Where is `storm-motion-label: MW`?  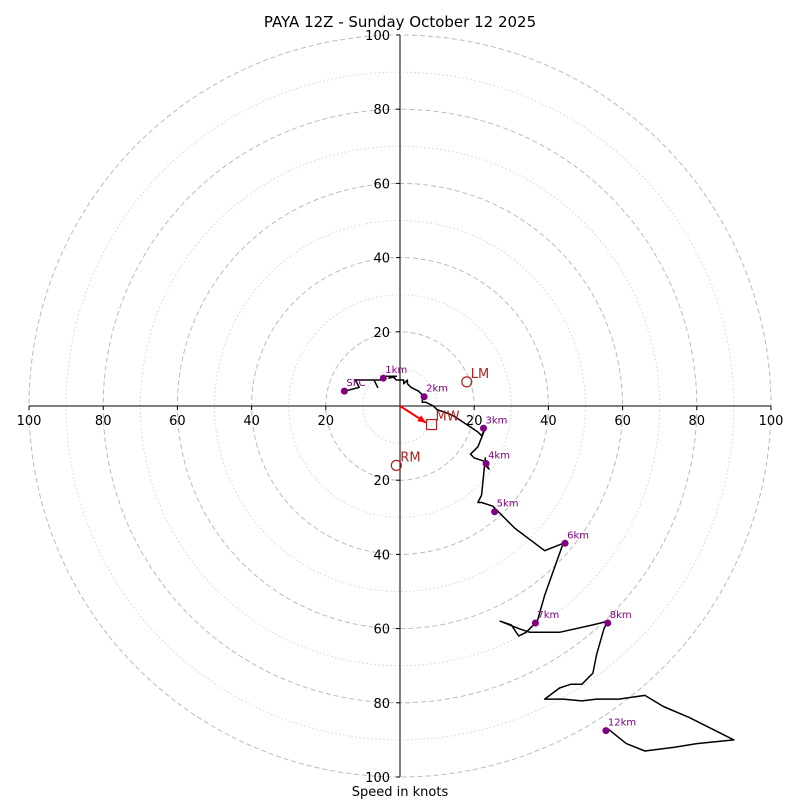 storm-motion-label: MW is located at coordinates (448, 417).